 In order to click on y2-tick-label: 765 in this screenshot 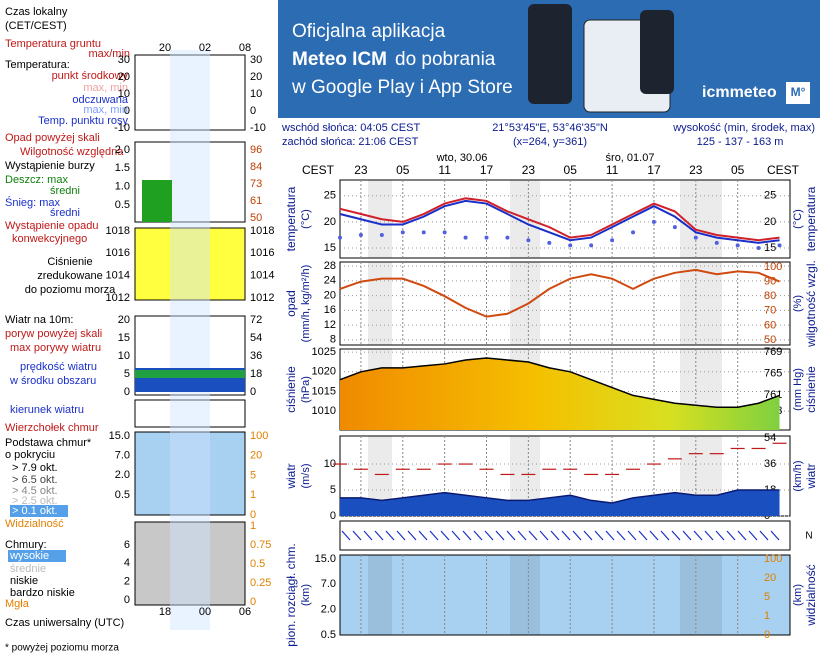, I will do `click(773, 374)`.